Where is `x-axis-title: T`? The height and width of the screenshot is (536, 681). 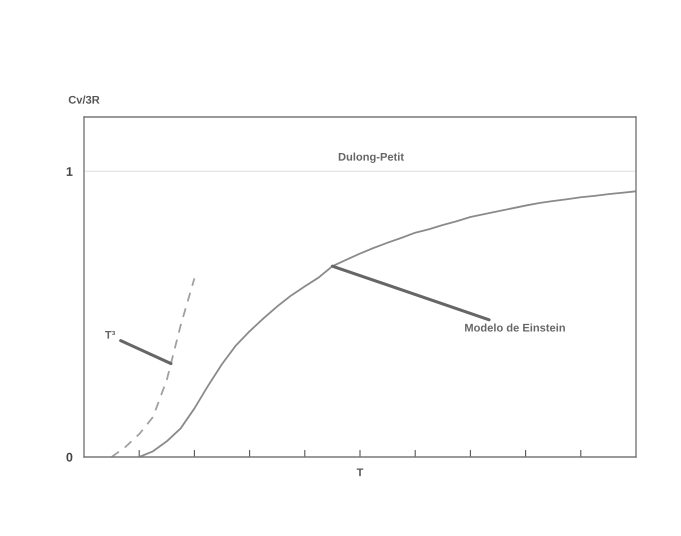
x-axis-title: T is located at coordinates (360, 472).